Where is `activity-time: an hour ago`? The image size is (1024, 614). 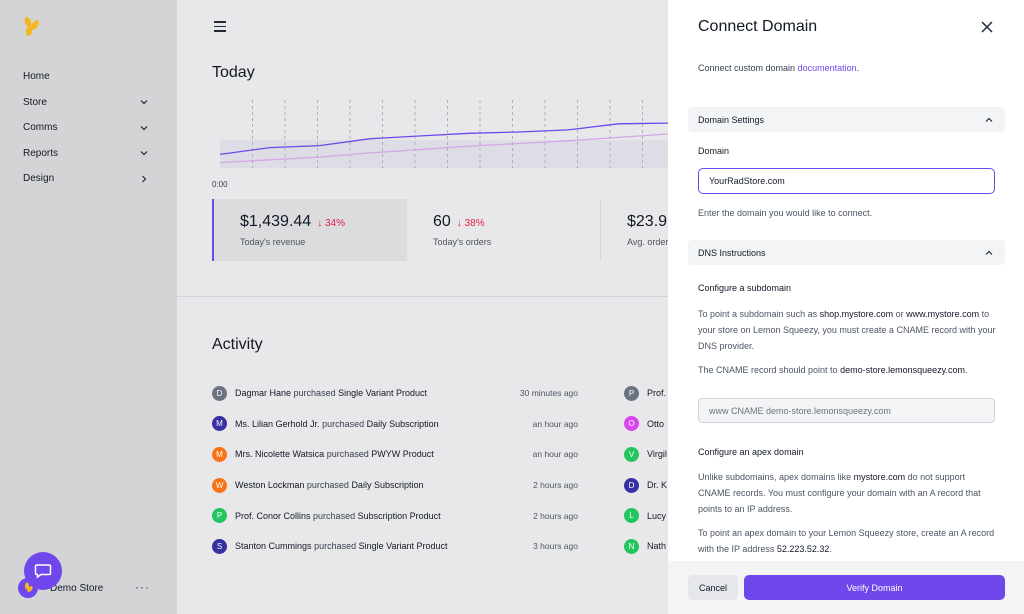 activity-time: an hour ago is located at coordinates (555, 454).